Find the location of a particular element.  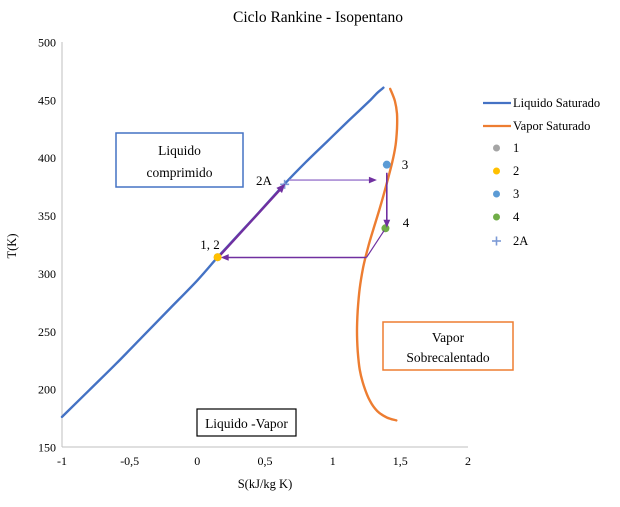

liquid-vapor-label: Liquido -Vapor is located at coordinates (246, 423).